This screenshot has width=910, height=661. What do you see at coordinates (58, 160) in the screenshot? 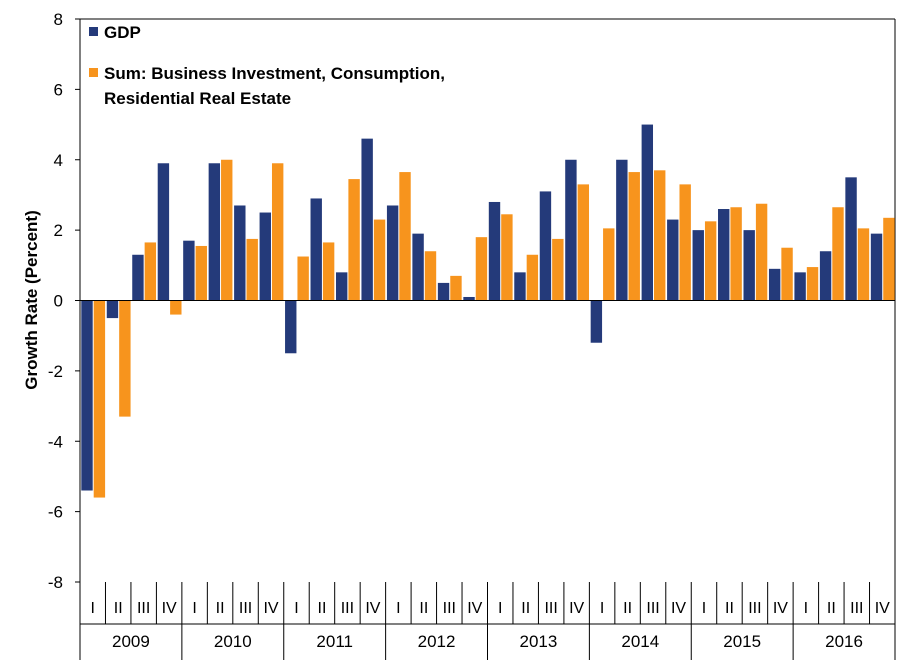
I see `y-tick-label: 4` at bounding box center [58, 160].